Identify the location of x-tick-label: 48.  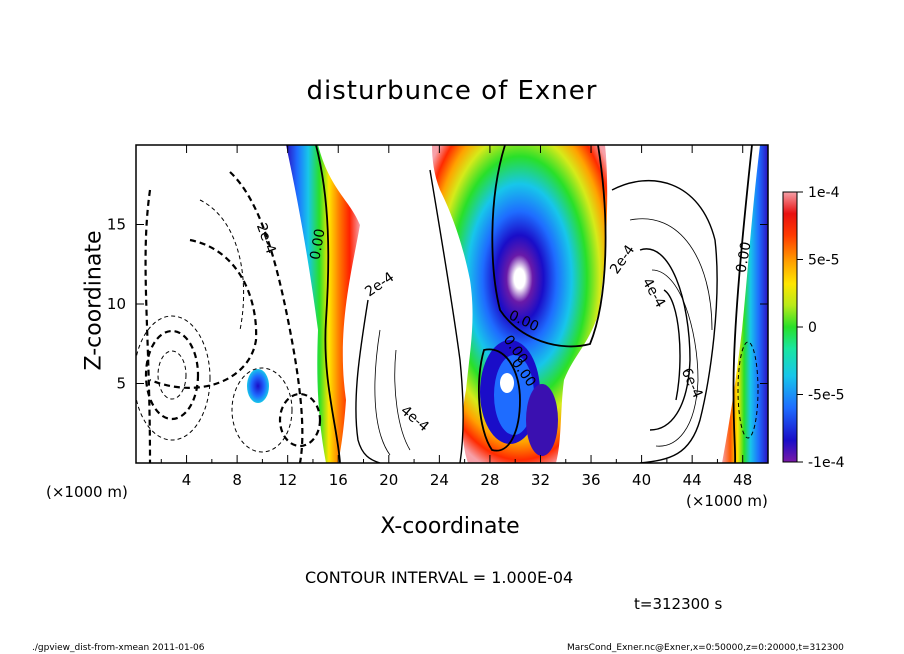
(742, 480).